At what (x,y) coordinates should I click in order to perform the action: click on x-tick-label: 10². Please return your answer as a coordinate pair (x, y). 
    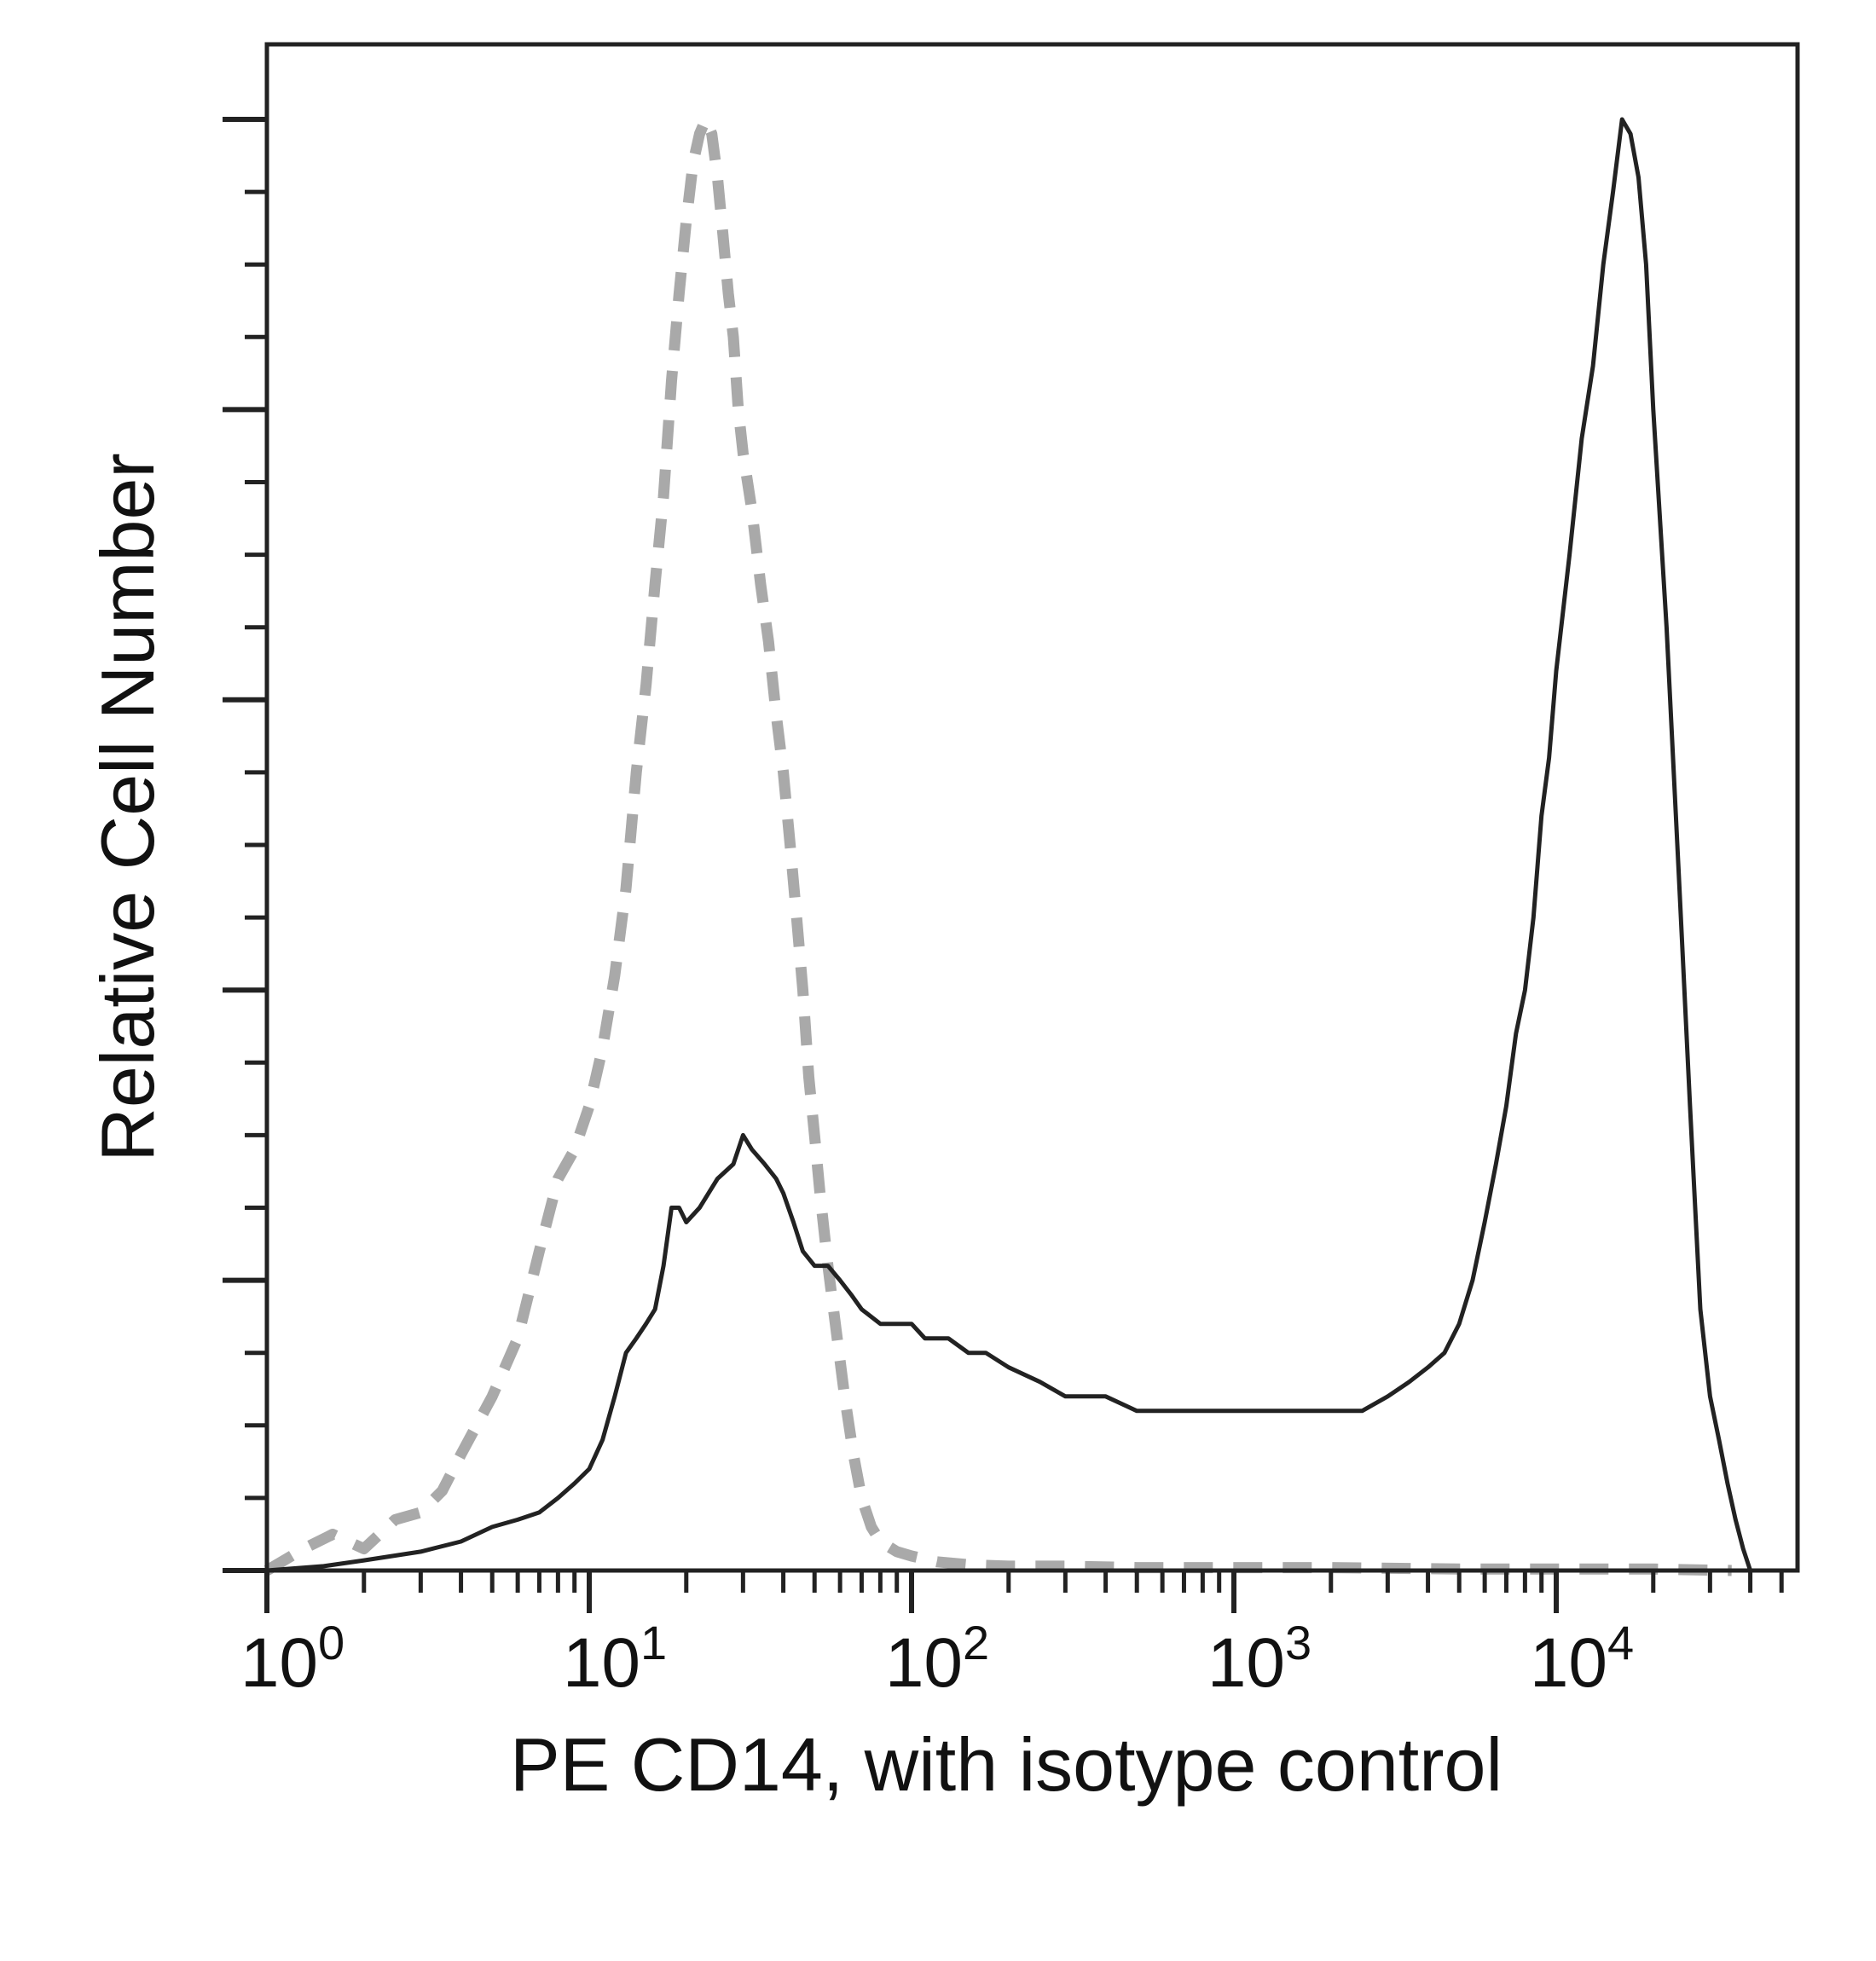
    Looking at the image, I should click on (937, 1659).